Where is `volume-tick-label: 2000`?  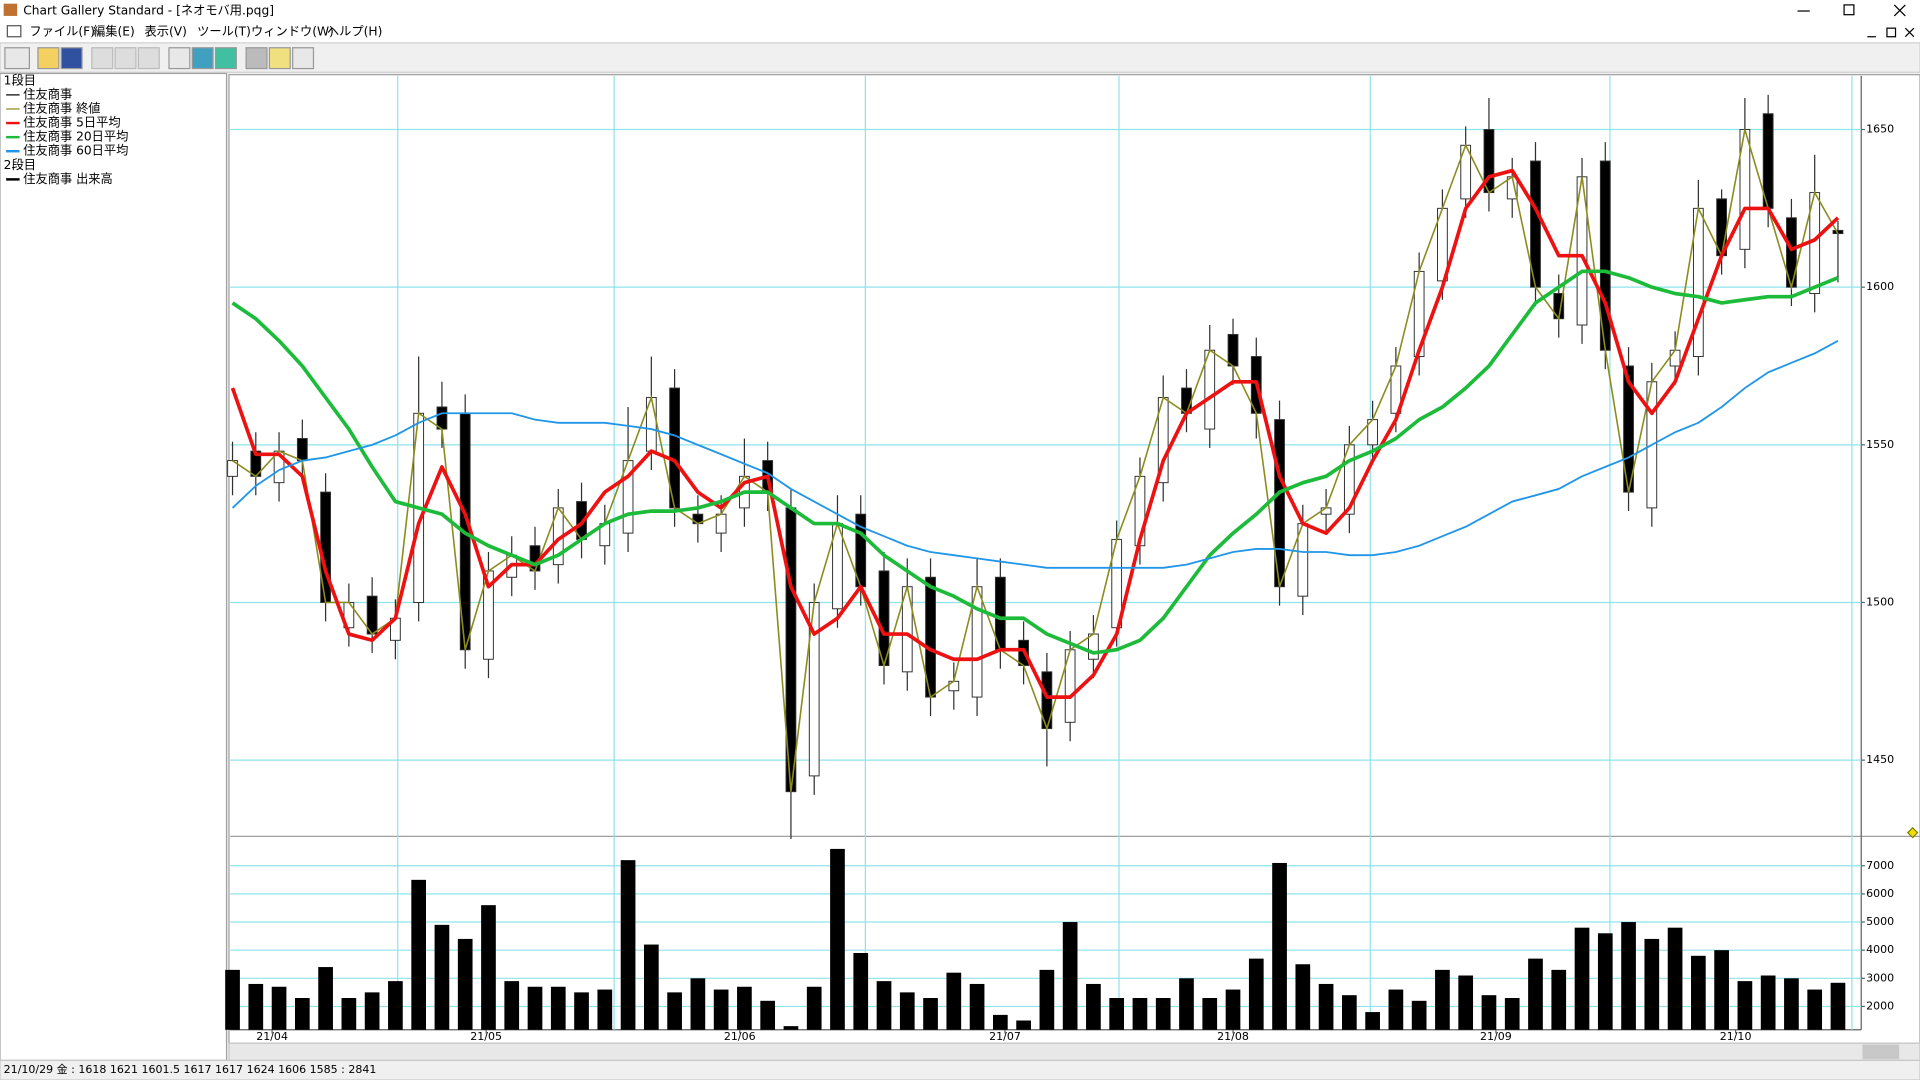 volume-tick-label: 2000 is located at coordinates (1880, 1005).